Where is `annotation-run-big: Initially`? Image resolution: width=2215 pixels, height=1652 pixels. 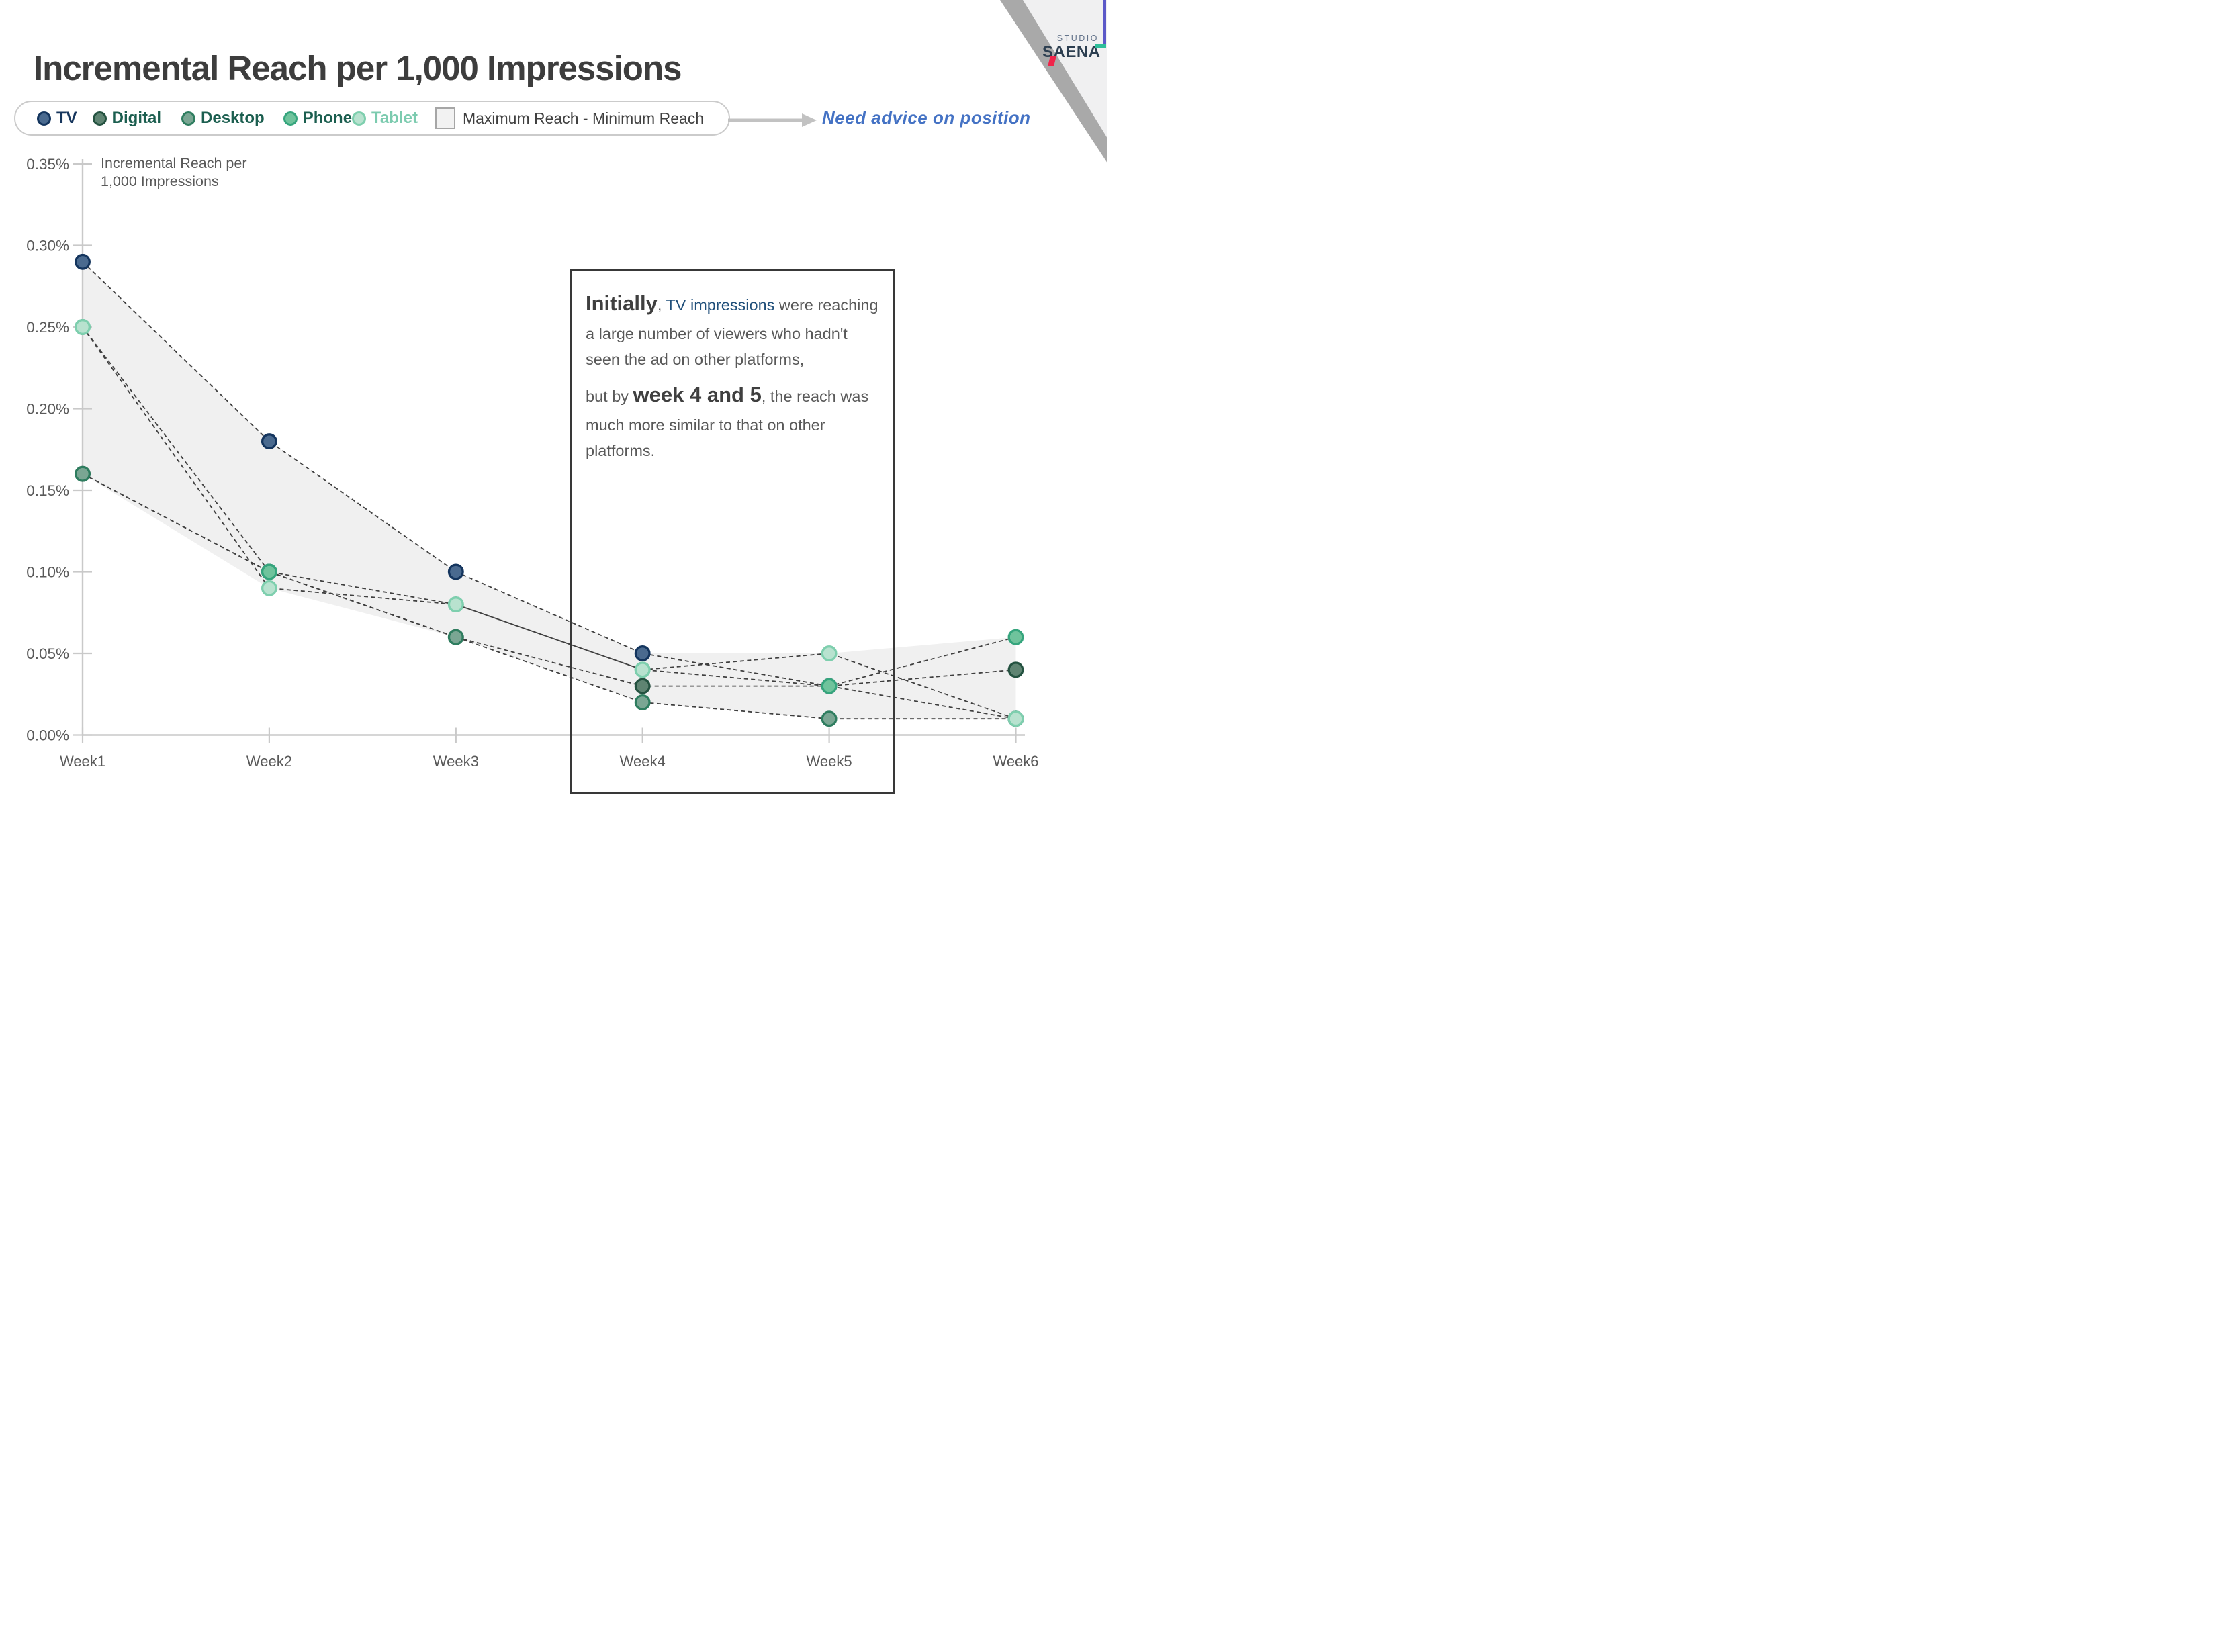 annotation-run-big: Initially is located at coordinates (622, 303).